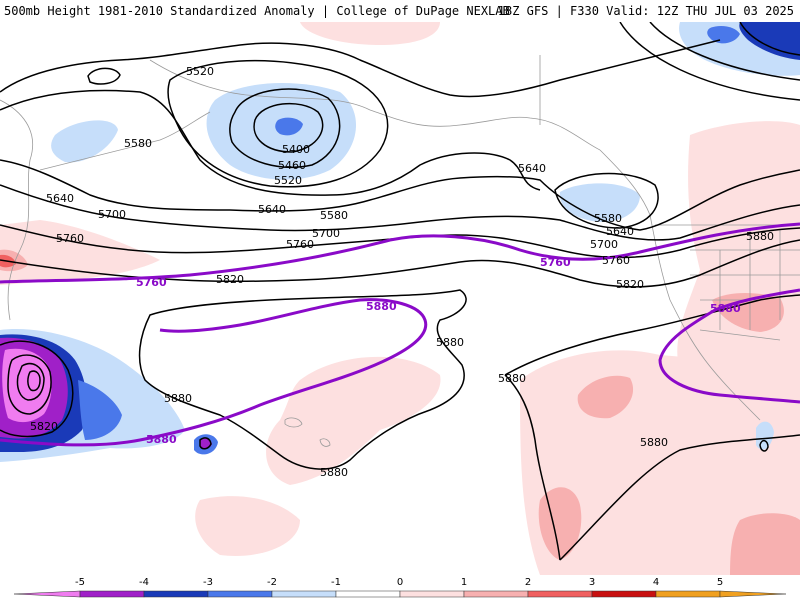  What do you see at coordinates (296, 149) in the screenshot?
I see `label-5400: 5400` at bounding box center [296, 149].